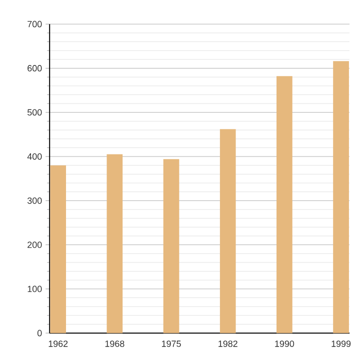  I want to click on x-tick-label: 1982, so click(228, 343).